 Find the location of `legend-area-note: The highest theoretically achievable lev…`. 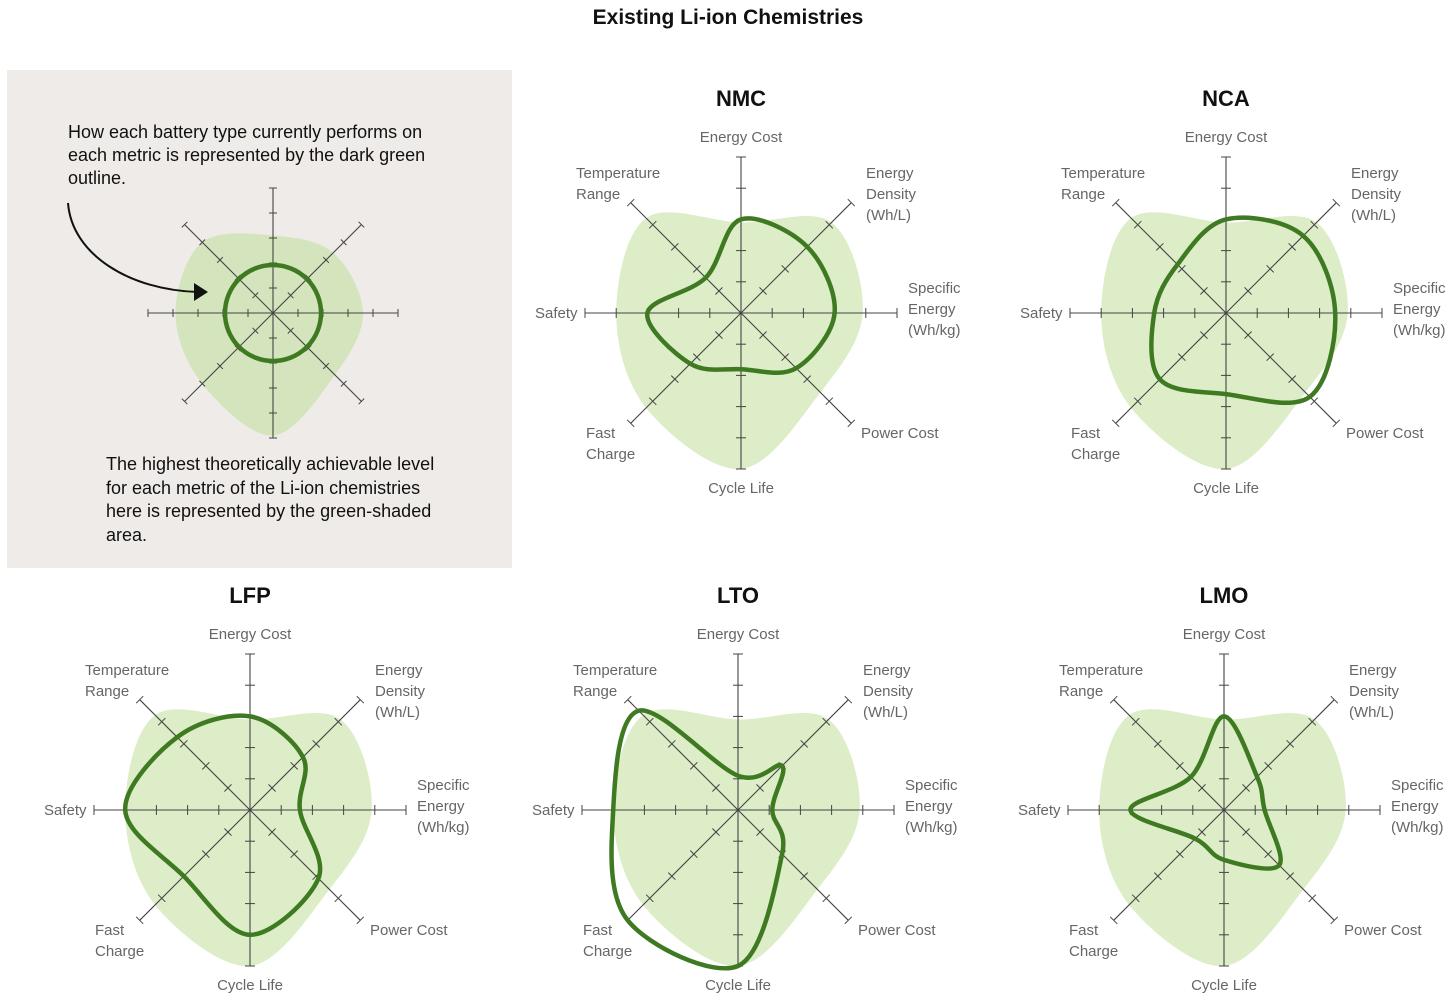

legend-area-note: The highest theoretically achievable lev… is located at coordinates (270, 499).